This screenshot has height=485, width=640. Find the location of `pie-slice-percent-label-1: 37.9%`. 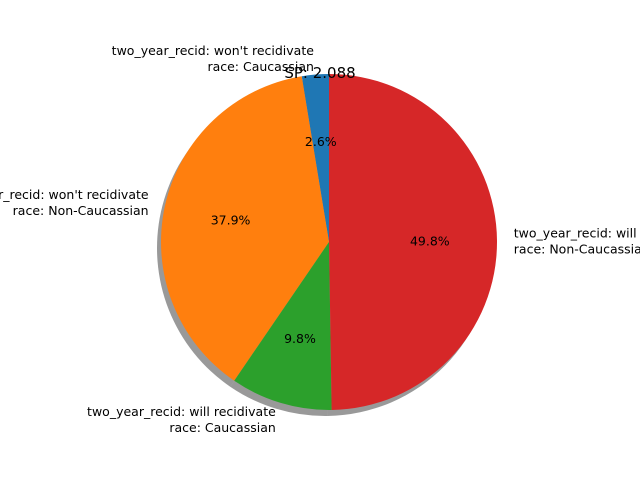

pie-slice-percent-label-1: 37.9% is located at coordinates (231, 220).